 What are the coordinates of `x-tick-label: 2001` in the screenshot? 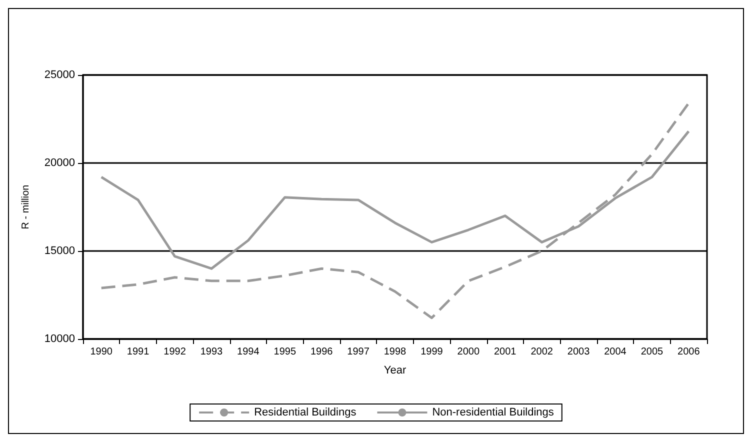 It's located at (505, 352).